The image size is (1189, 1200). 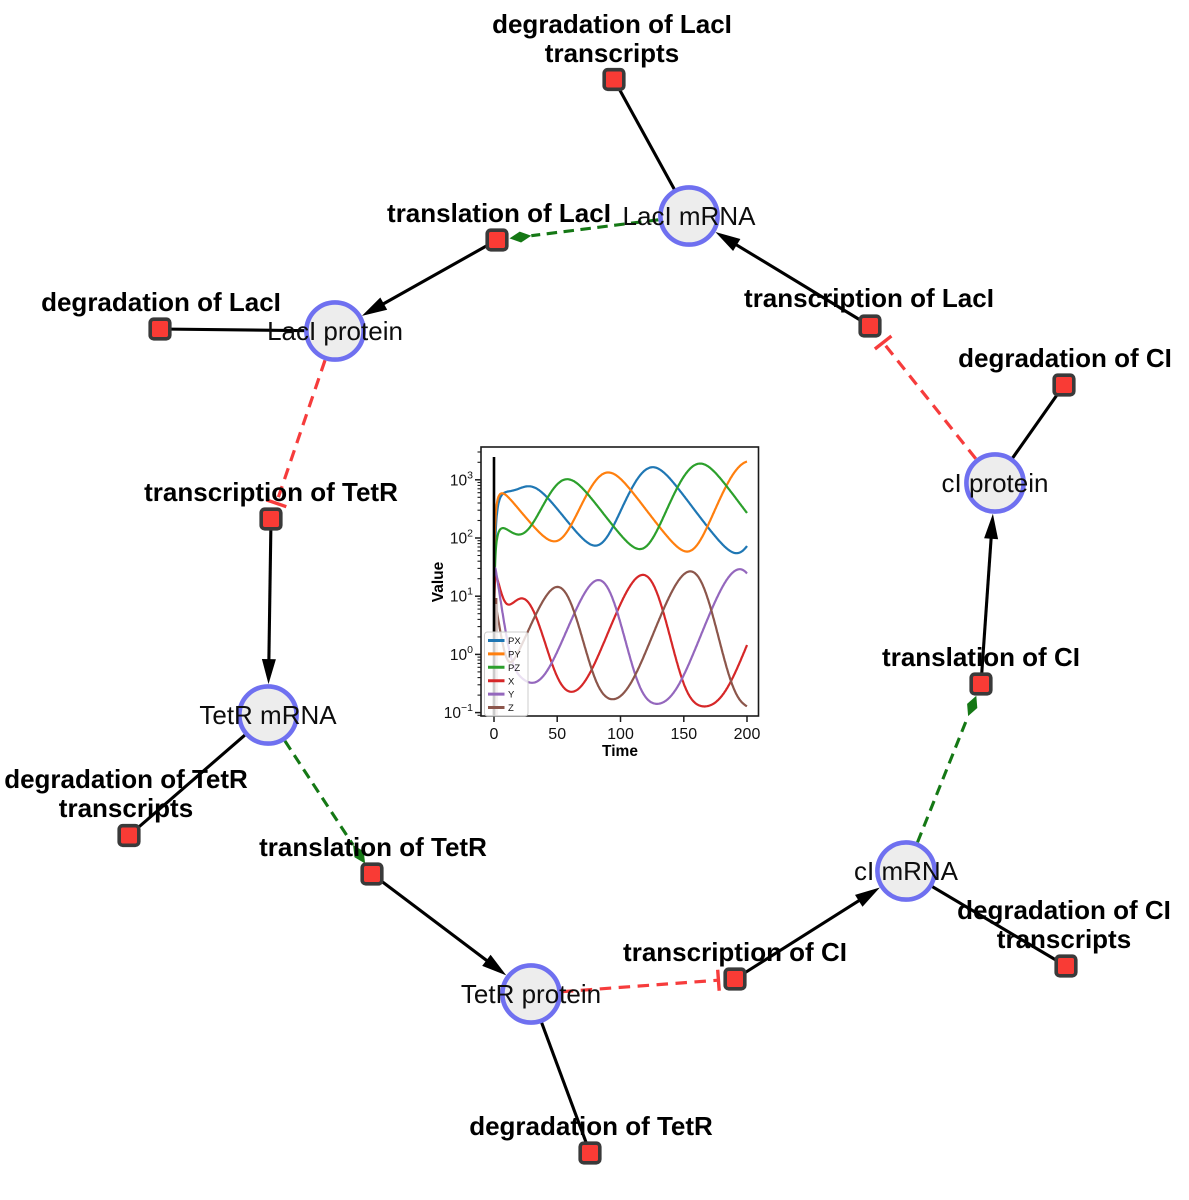 What do you see at coordinates (373, 847) in the screenshot?
I see `svg-text: translation of TetR` at bounding box center [373, 847].